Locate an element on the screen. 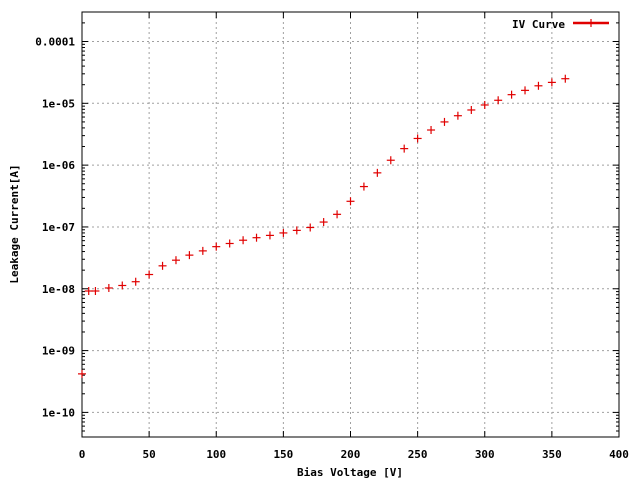  x-tick-label: 300 is located at coordinates (485, 454).